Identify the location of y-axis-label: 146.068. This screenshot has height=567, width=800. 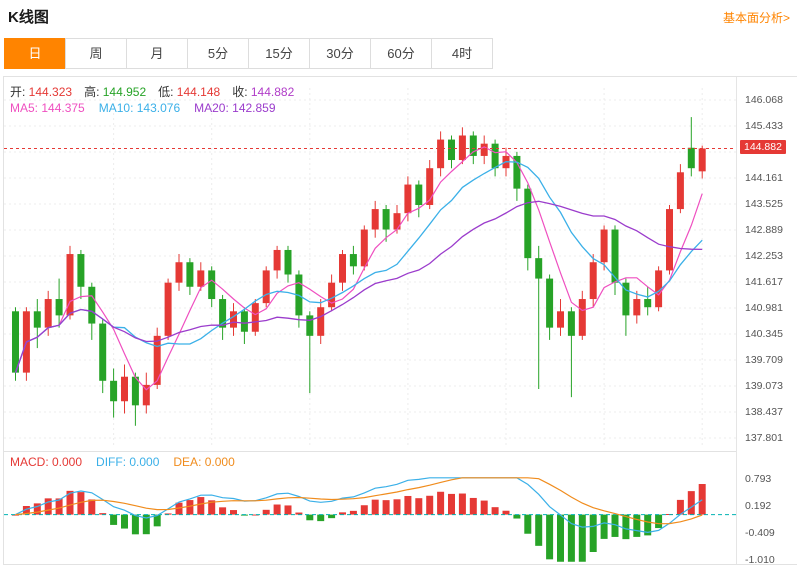
(764, 100).